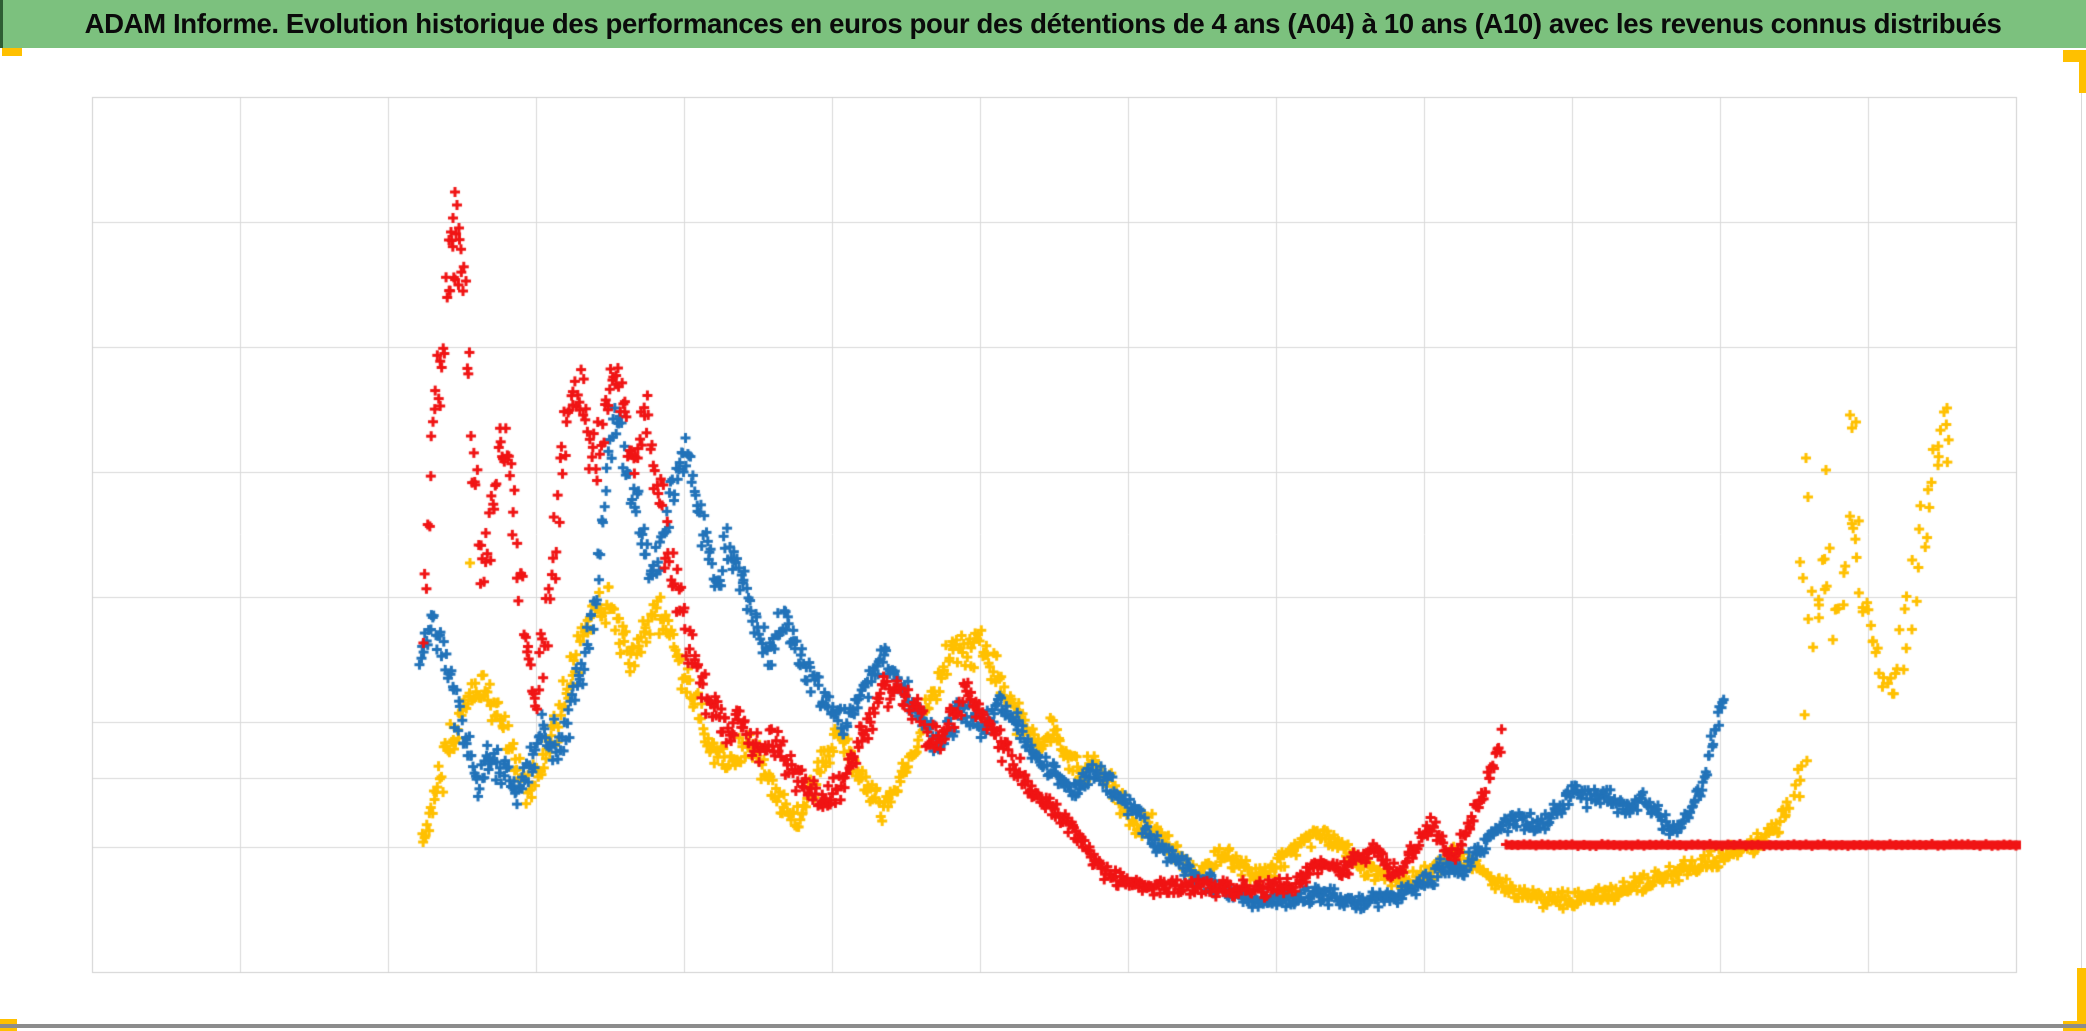 The height and width of the screenshot is (1031, 2086). Describe the element at coordinates (2081, 999) in the screenshot. I see `corner-accent-bottom-right-vertical` at that location.